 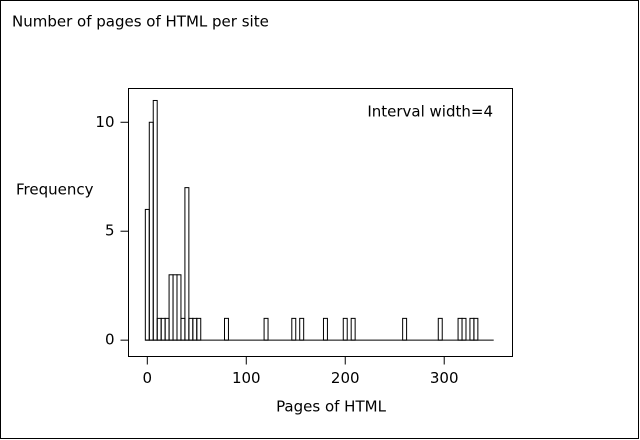 What do you see at coordinates (246, 378) in the screenshot?
I see `x-tick-label: 100` at bounding box center [246, 378].